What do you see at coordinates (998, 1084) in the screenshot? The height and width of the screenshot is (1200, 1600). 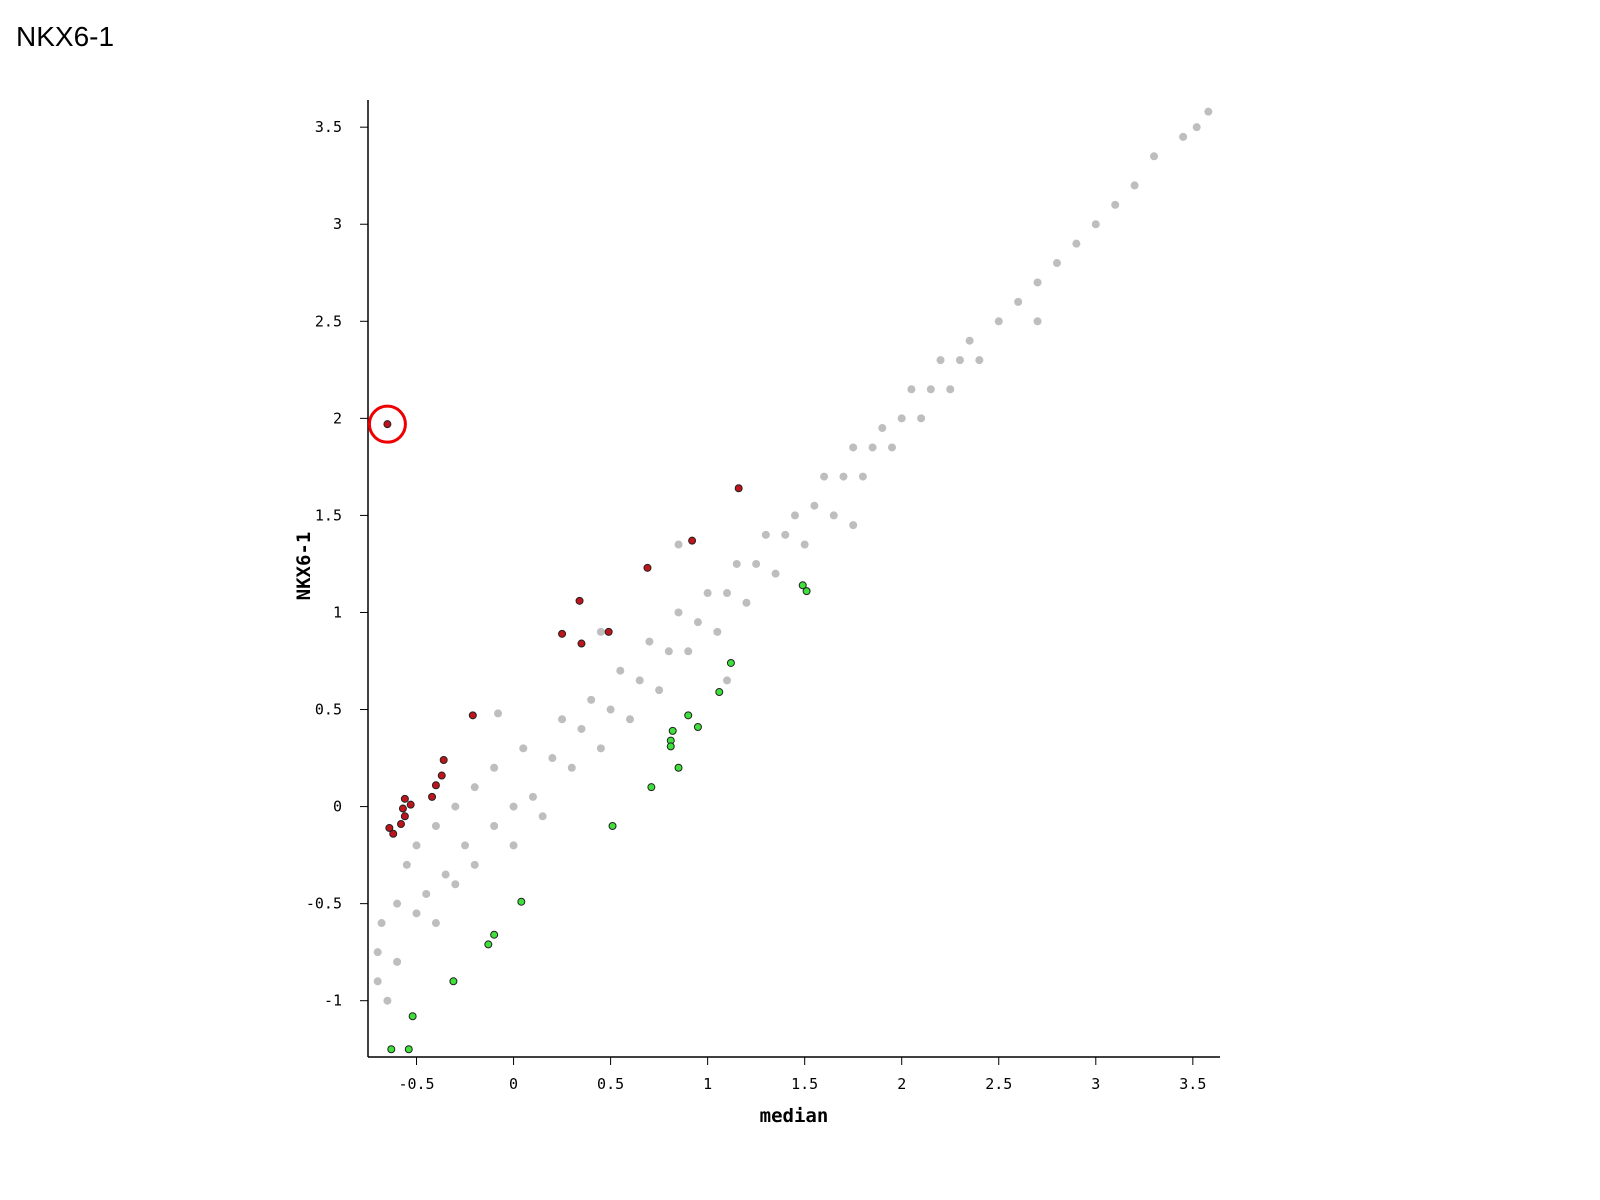 I see `x-tick-label: 2.5` at bounding box center [998, 1084].